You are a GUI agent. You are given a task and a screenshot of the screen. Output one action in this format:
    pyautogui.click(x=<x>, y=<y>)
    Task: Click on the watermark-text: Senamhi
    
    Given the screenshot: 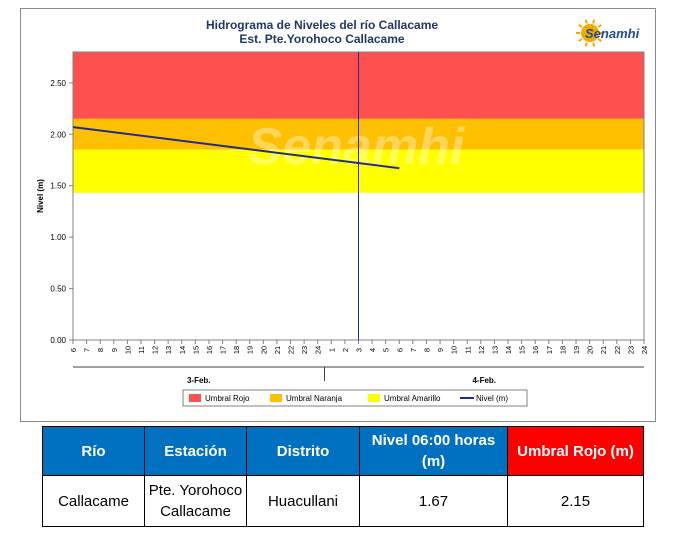 What is the action you would take?
    pyautogui.click(x=357, y=147)
    